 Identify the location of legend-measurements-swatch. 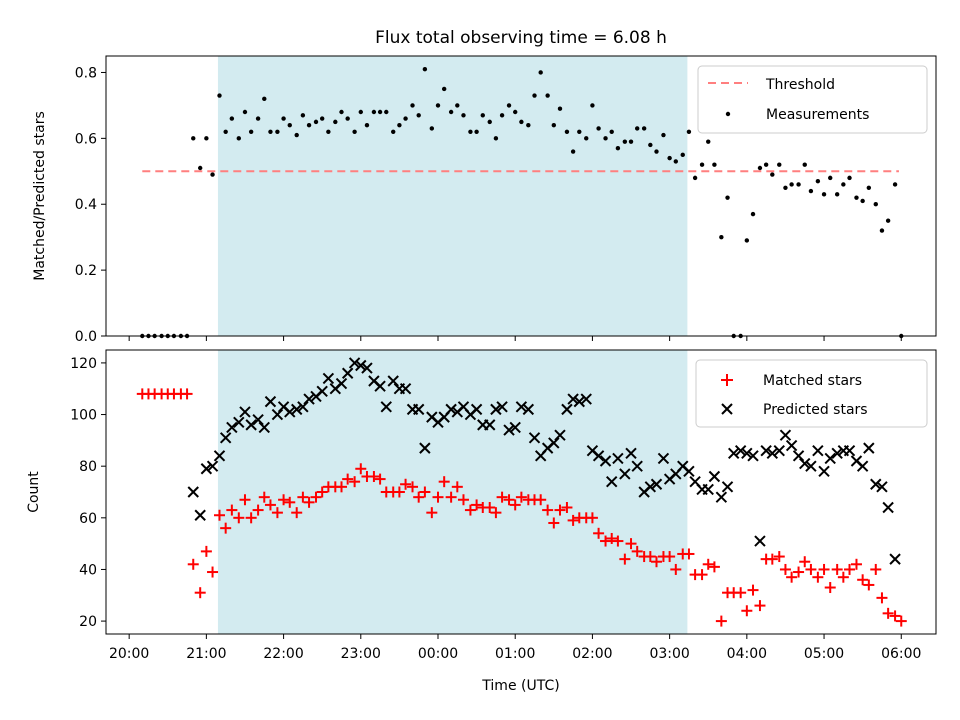
(728, 114).